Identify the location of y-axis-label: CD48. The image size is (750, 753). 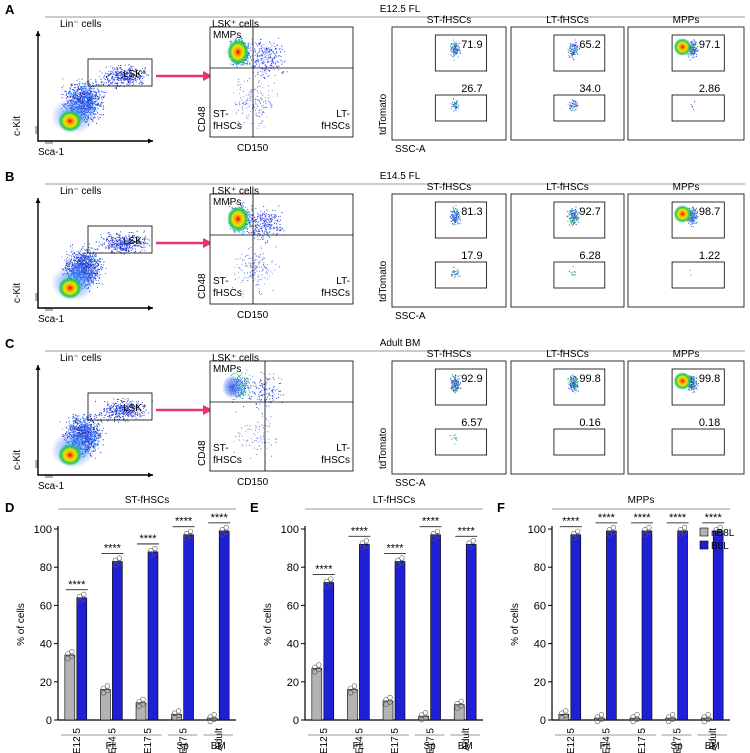
(202, 453).